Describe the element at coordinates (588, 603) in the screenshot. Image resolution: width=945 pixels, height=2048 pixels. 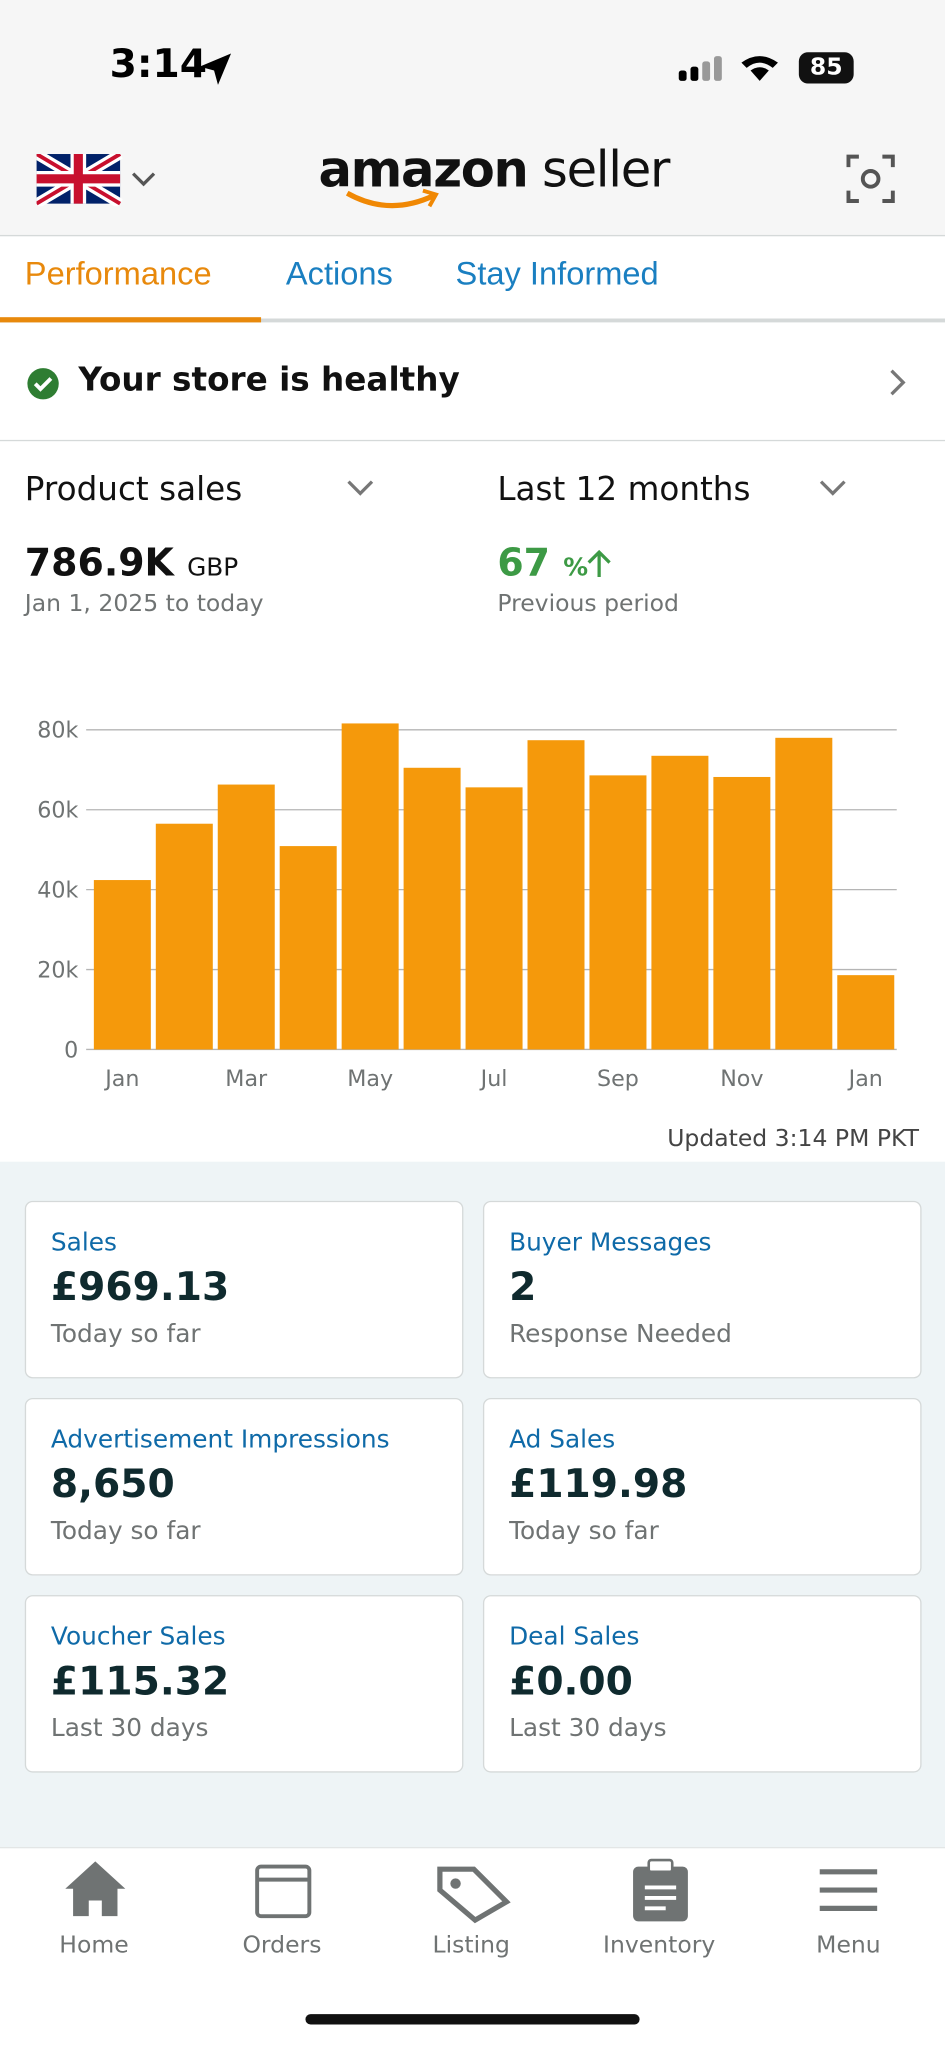
I see `change-note: Previous period` at that location.